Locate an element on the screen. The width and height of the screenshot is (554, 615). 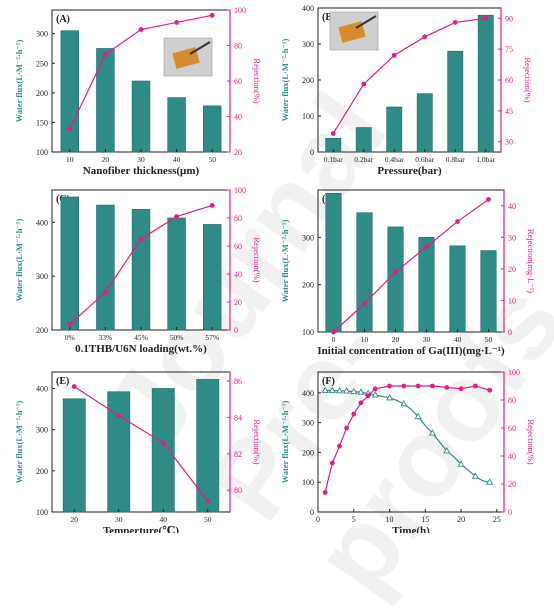
right-axis-ticks: 30 45 60 75 90 is located at coordinates (505, 80).